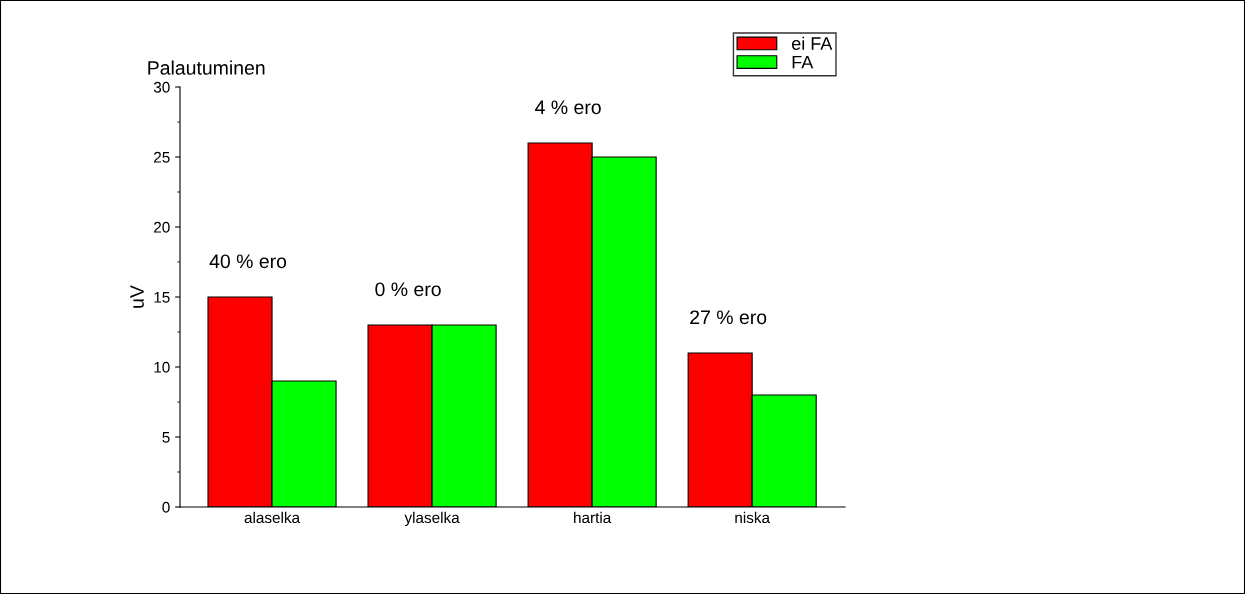 Image resolution: width=1245 pixels, height=594 pixels. Describe the element at coordinates (432, 519) in the screenshot. I see `x-tick-label: ylaselka` at that location.